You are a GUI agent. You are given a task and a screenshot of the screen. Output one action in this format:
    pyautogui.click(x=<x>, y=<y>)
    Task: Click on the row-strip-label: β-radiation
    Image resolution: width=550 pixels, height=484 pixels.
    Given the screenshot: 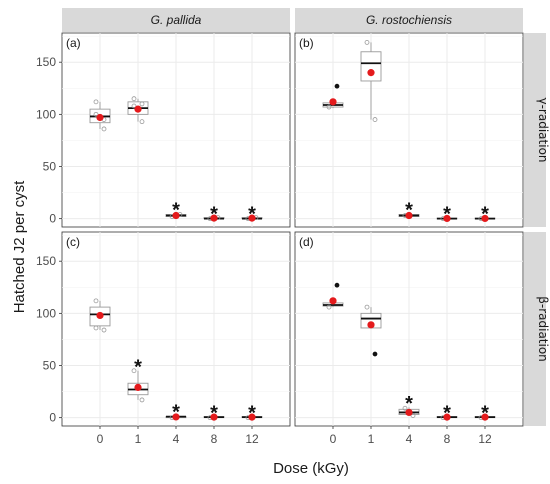 What is the action you would take?
    pyautogui.click(x=543, y=329)
    